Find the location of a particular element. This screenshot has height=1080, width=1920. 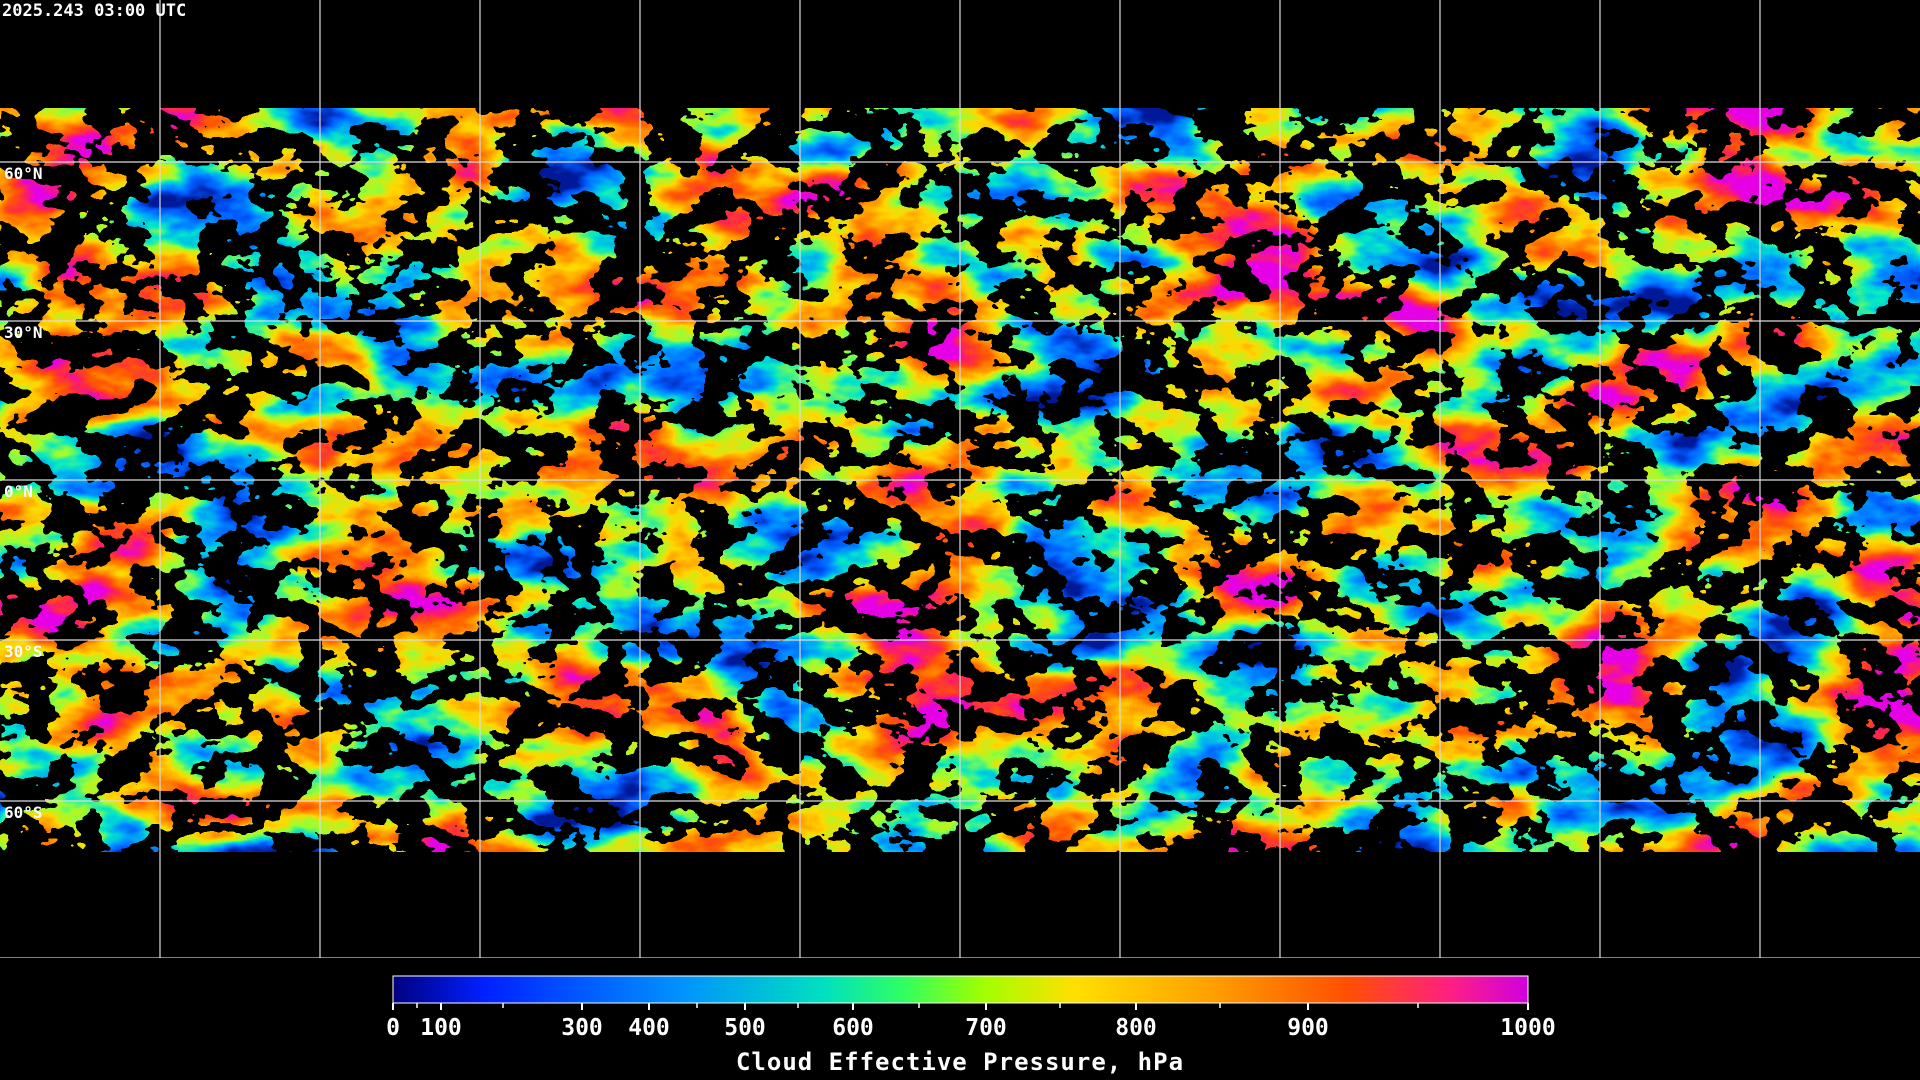

colorbar-tick-label: 0 is located at coordinates (393, 1028).